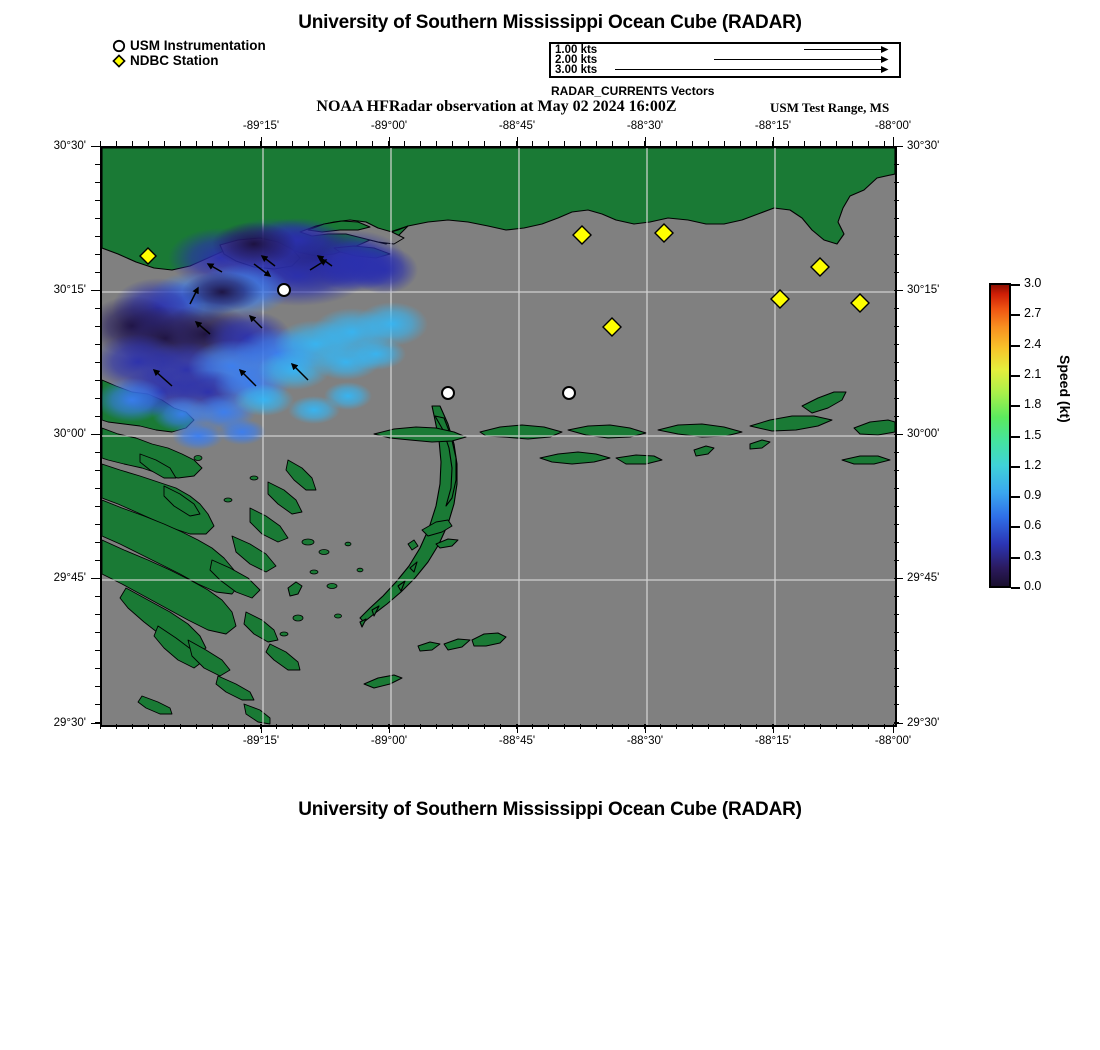 This screenshot has width=1100, height=1050. I want to click on colorbar-tick-label-5: 1.5, so click(1033, 435).